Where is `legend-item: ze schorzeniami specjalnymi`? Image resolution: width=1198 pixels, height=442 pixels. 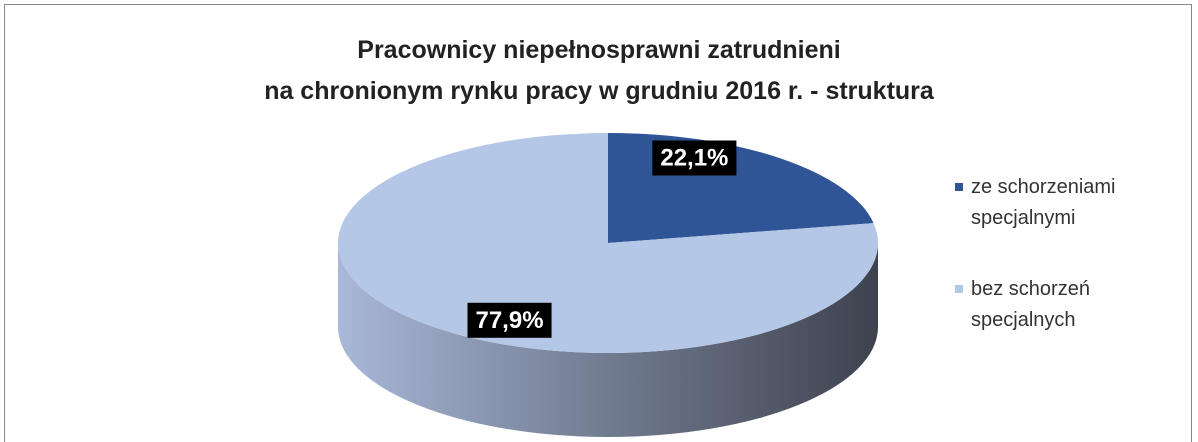
legend-item: ze schorzeniami specjalnymi is located at coordinates (1050, 203).